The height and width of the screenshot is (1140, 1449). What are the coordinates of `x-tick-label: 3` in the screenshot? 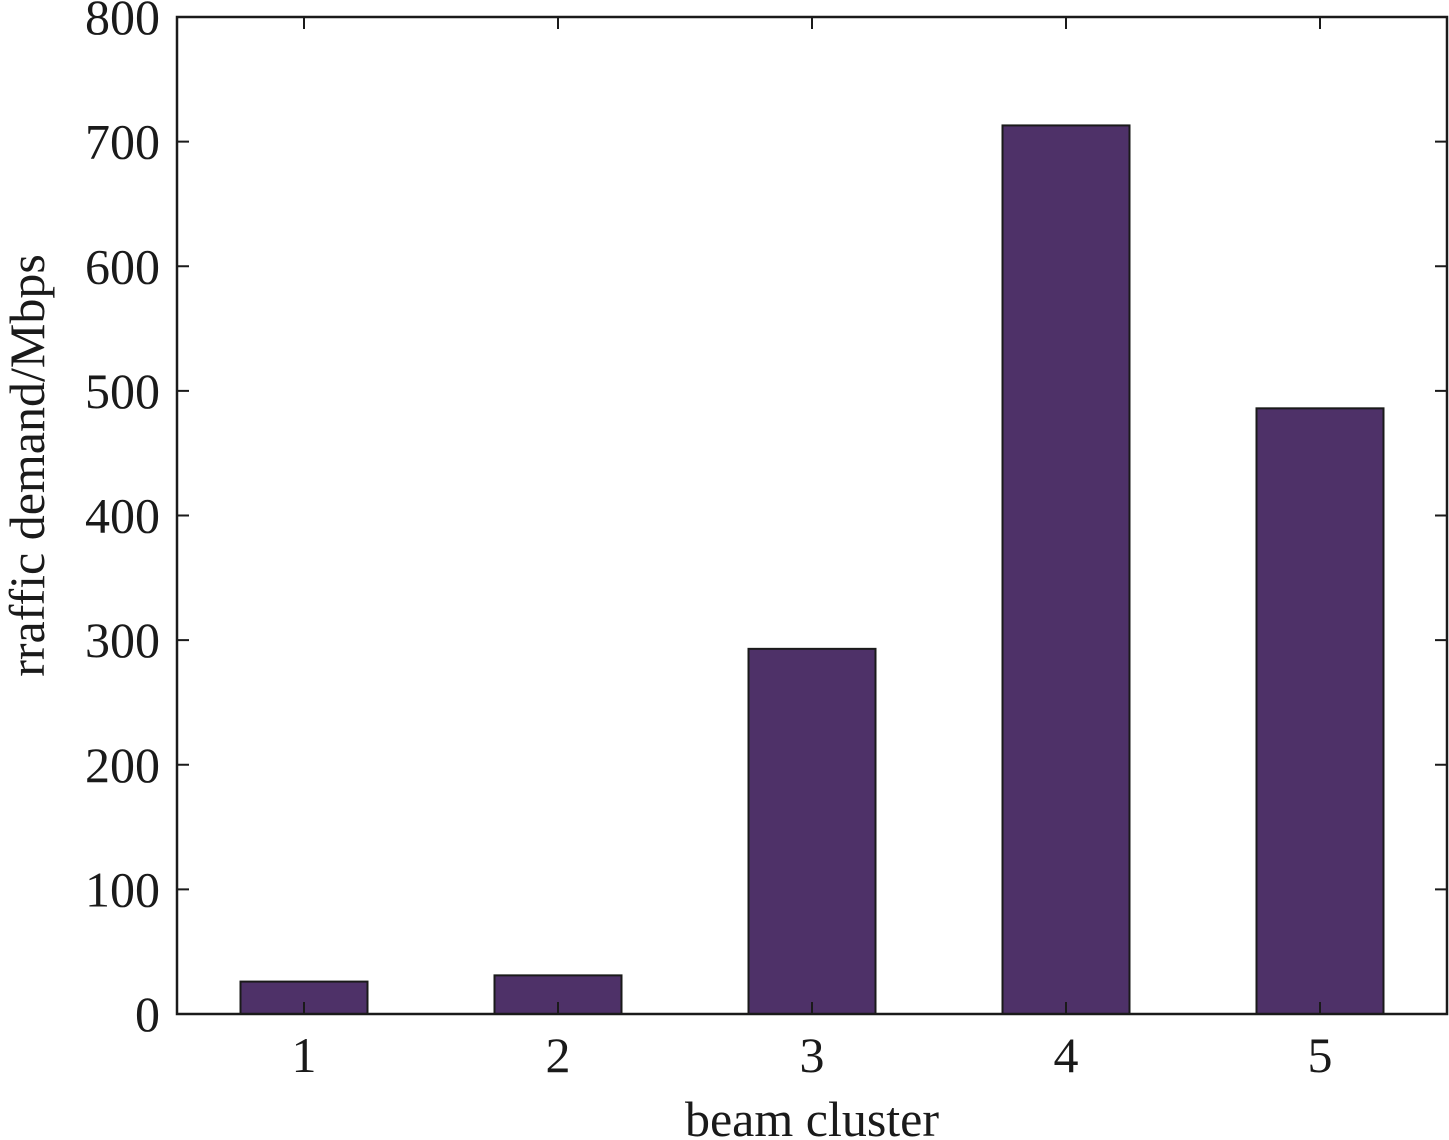 It's located at (812, 1055).